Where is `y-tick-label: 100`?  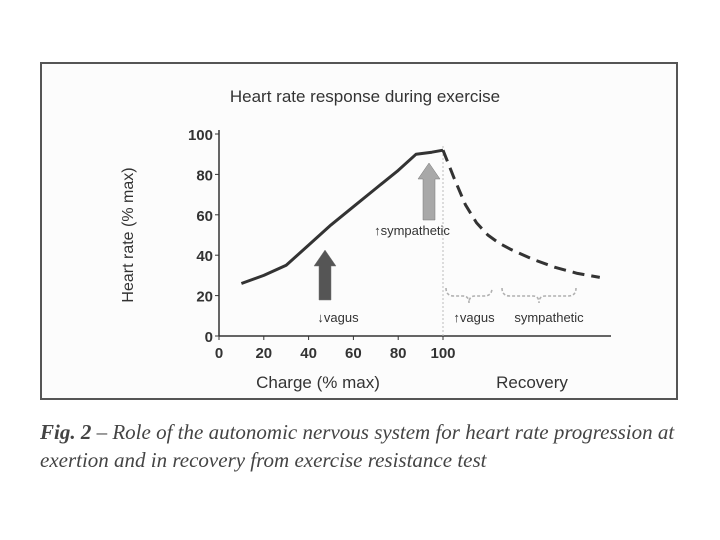
y-tick-label: 100 is located at coordinates (200, 135).